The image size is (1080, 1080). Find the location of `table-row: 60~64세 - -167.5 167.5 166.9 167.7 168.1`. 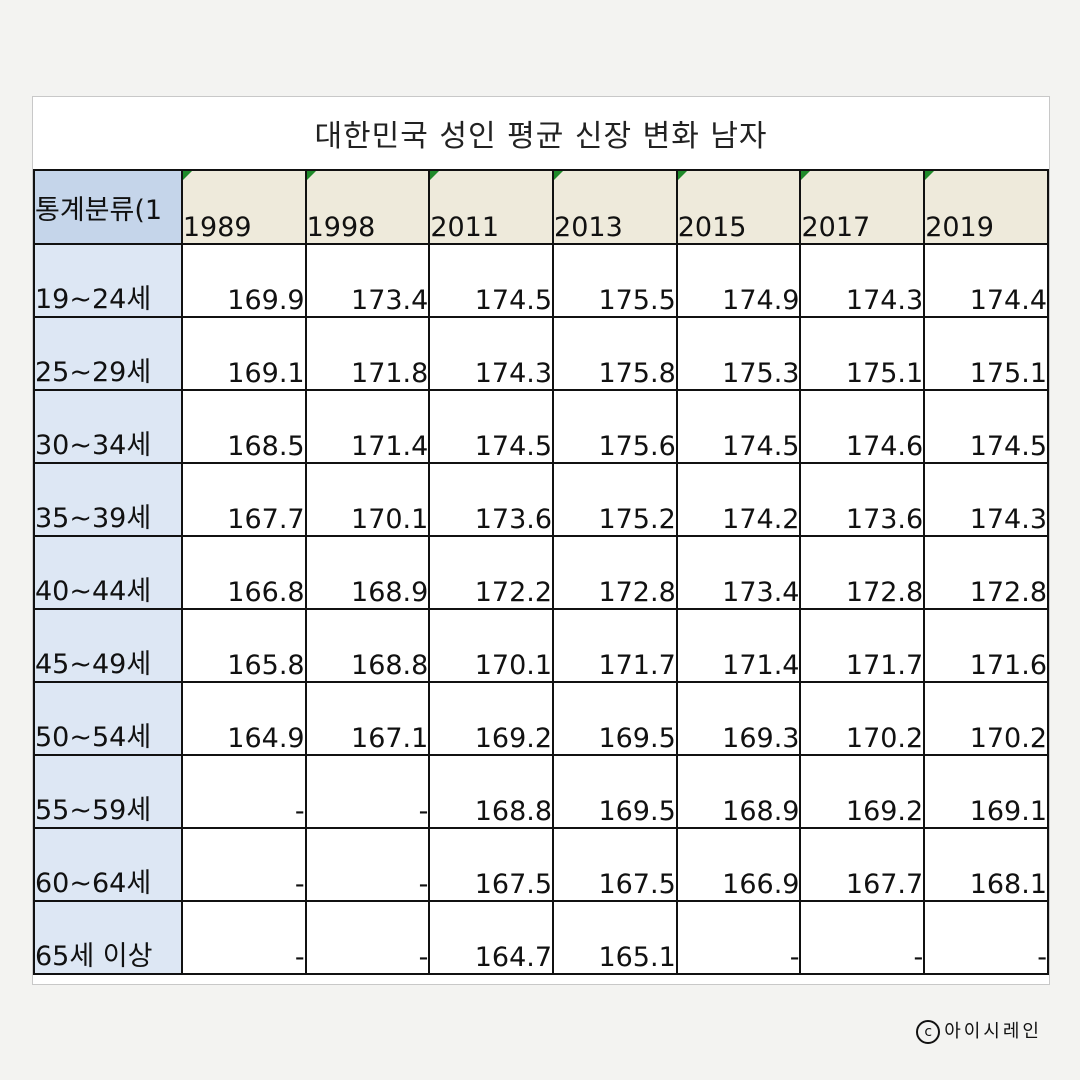

table-row: 60~64세 - -167.5 167.5 166.9 167.7 168.1 is located at coordinates (541, 864).